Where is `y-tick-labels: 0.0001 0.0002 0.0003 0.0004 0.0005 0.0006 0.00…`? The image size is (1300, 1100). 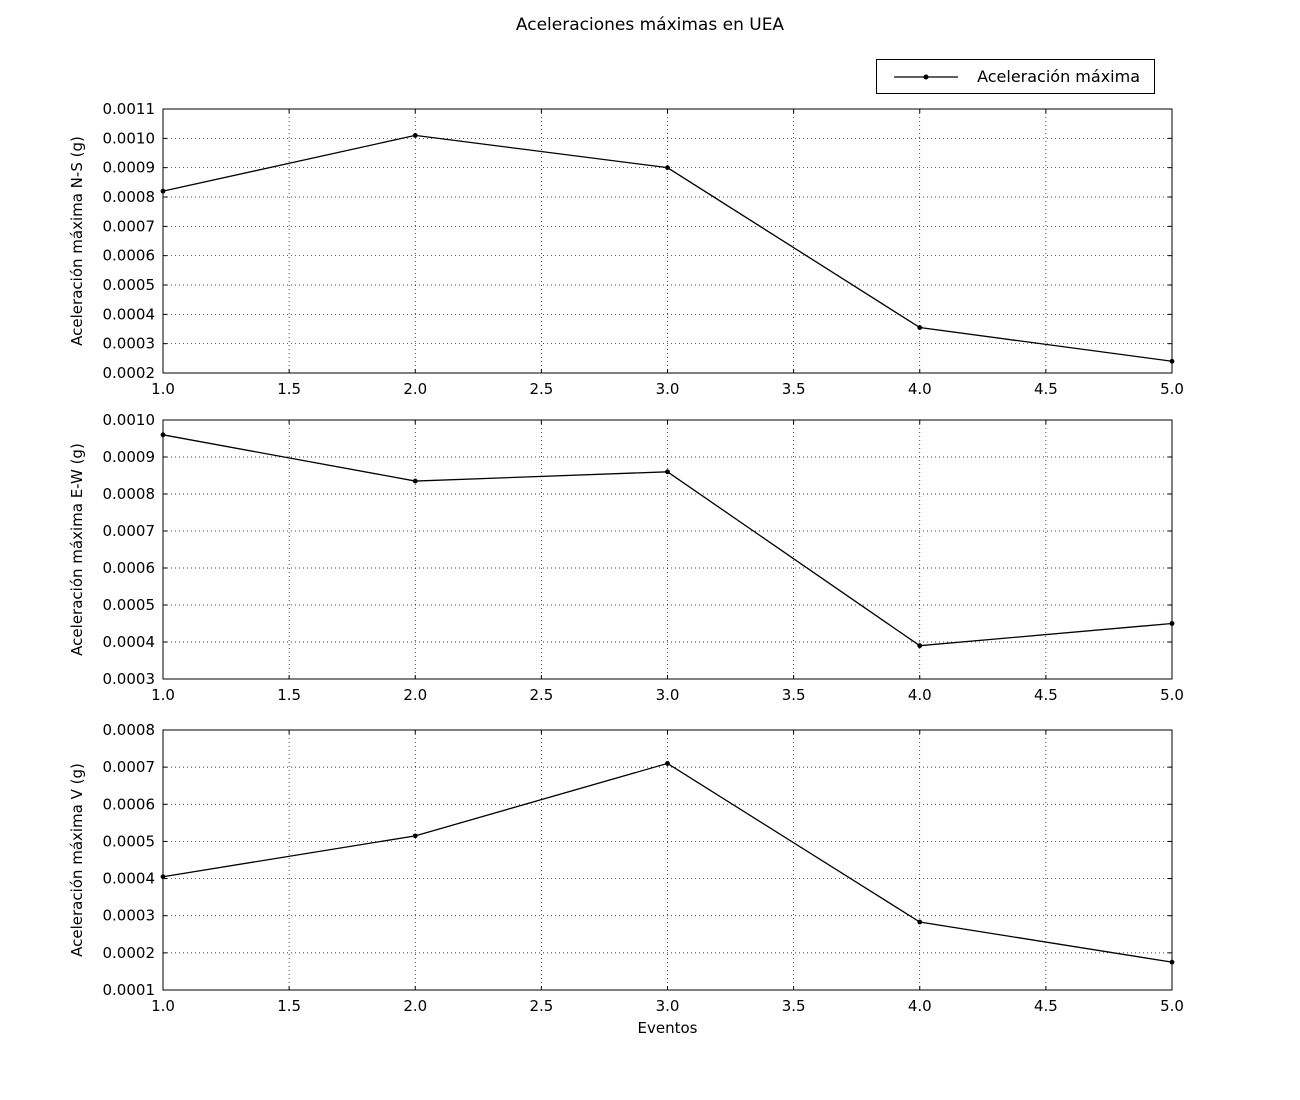 y-tick-labels: 0.0001 0.0002 0.0003 0.0004 0.0005 0.0006 0.00… is located at coordinates (129, 860).